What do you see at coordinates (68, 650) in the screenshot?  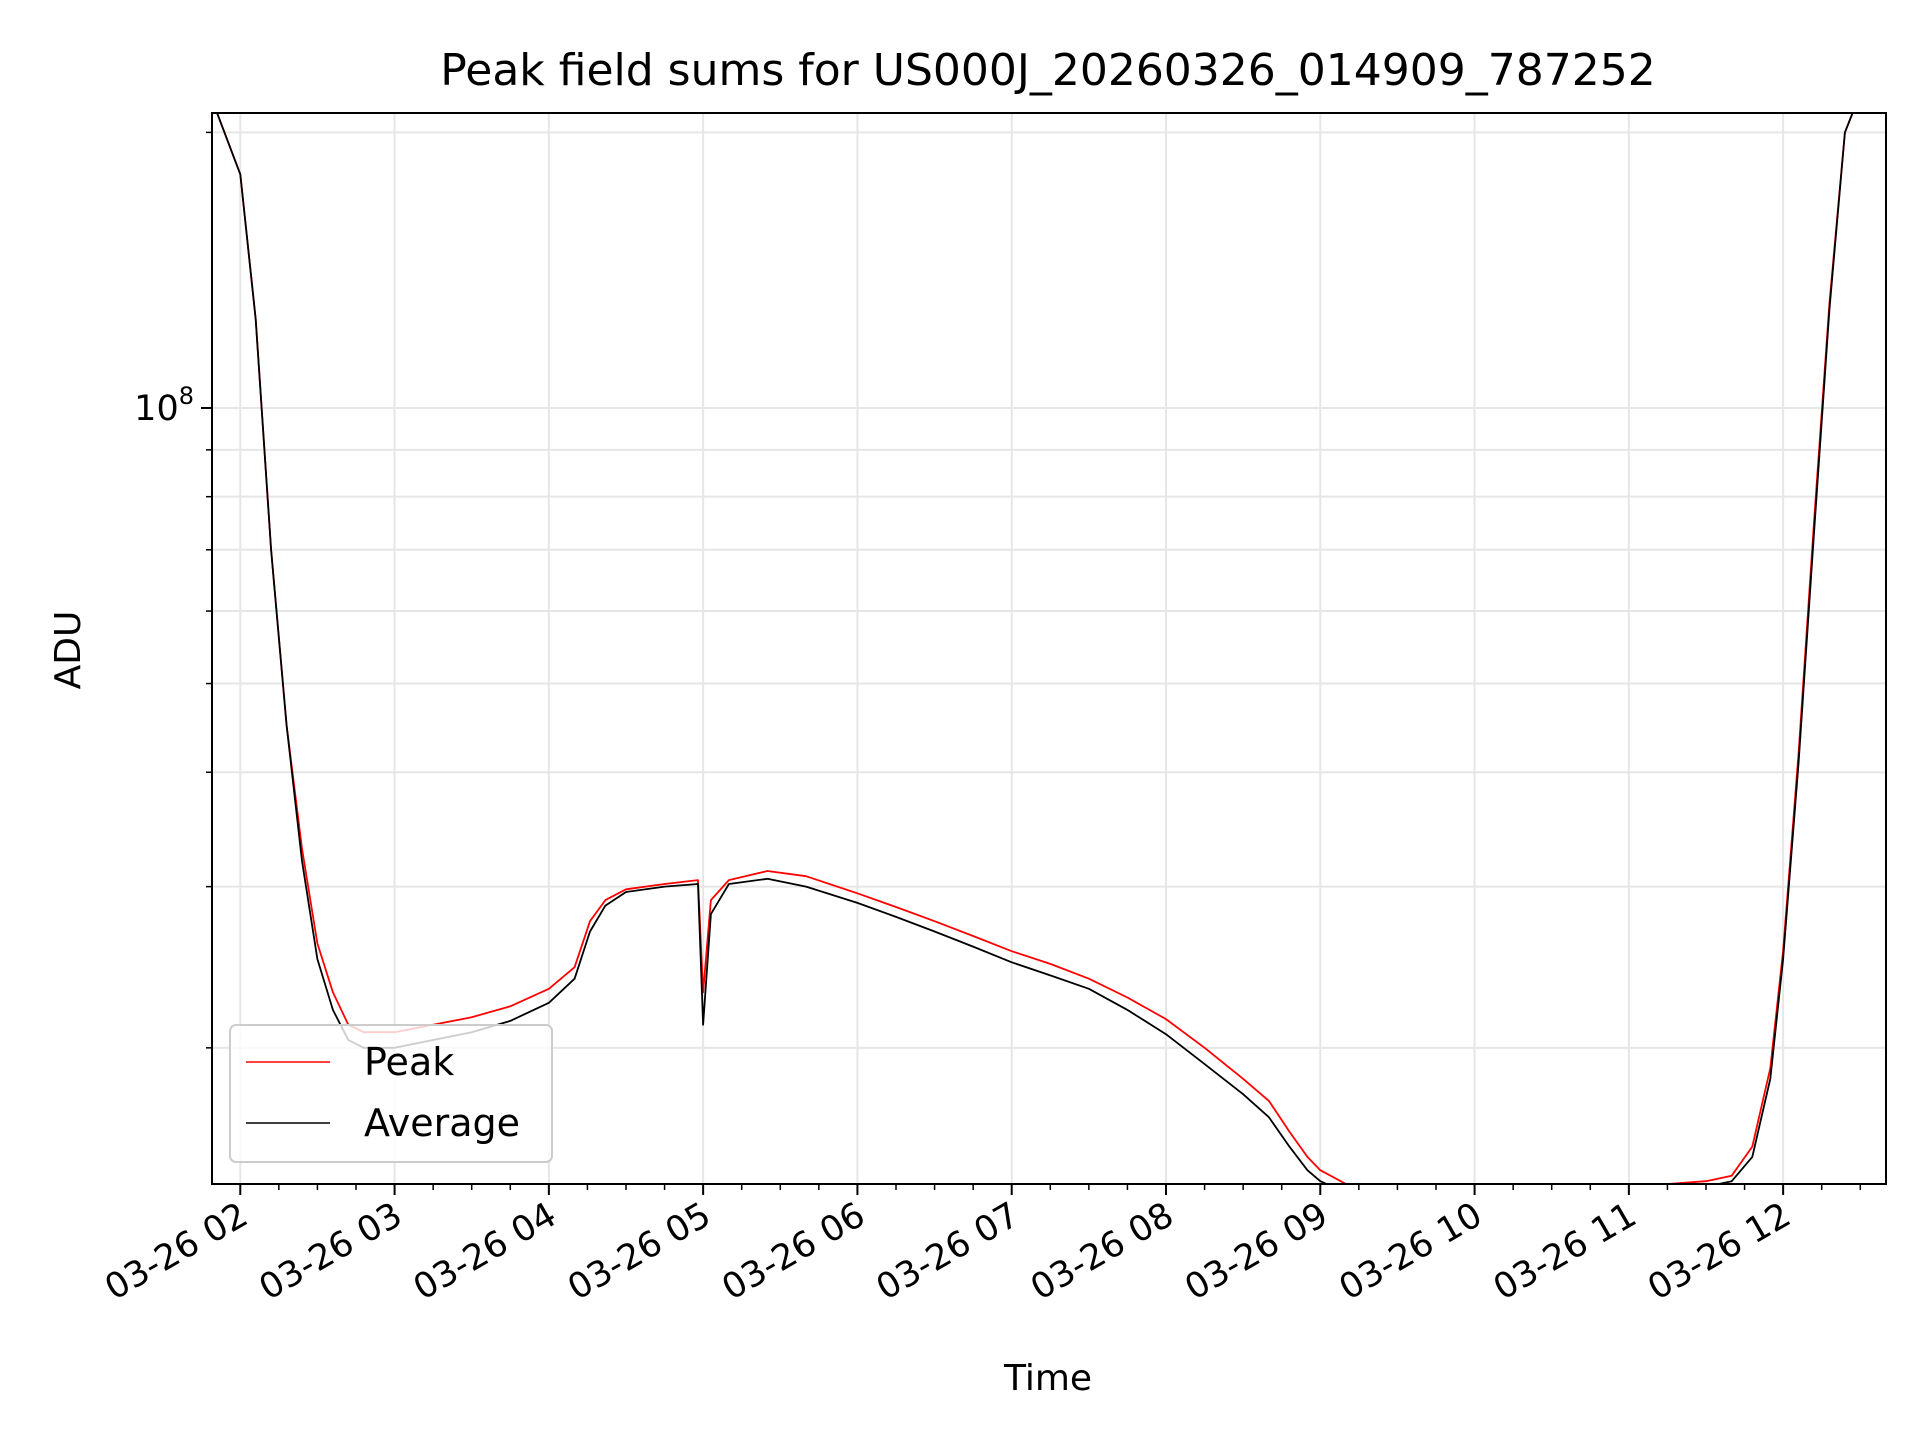 I see `y-axis-label: ADU` at bounding box center [68, 650].